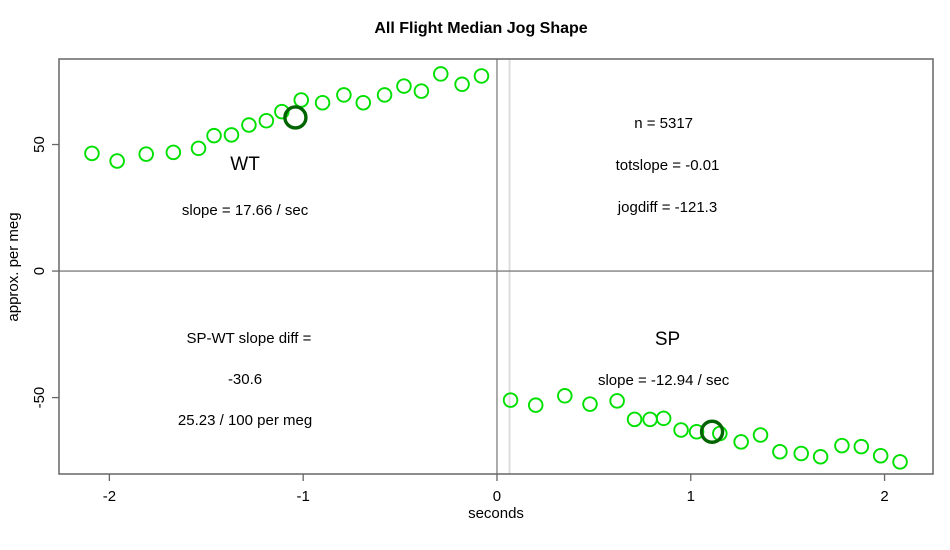 Image resolution: width=950 pixels, height=550 pixels. What do you see at coordinates (303, 496) in the screenshot?
I see `x-tick-label: -1` at bounding box center [303, 496].